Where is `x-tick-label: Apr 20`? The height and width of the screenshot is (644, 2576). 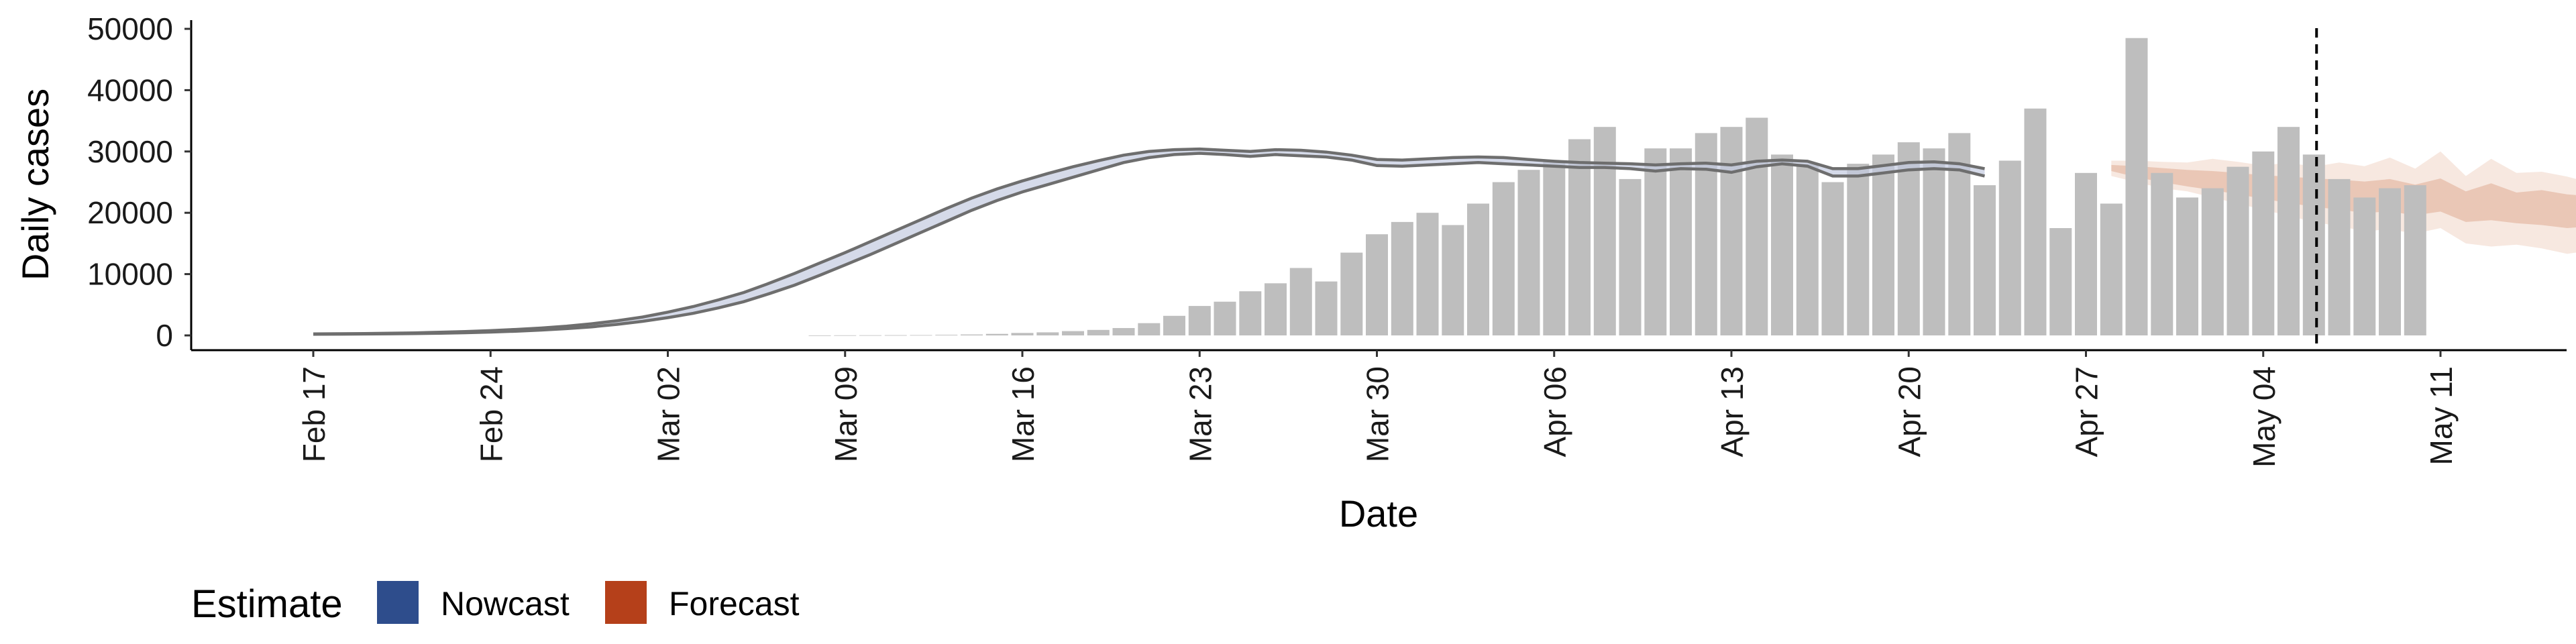
x-tick-label: Apr 20 is located at coordinates (1909, 412).